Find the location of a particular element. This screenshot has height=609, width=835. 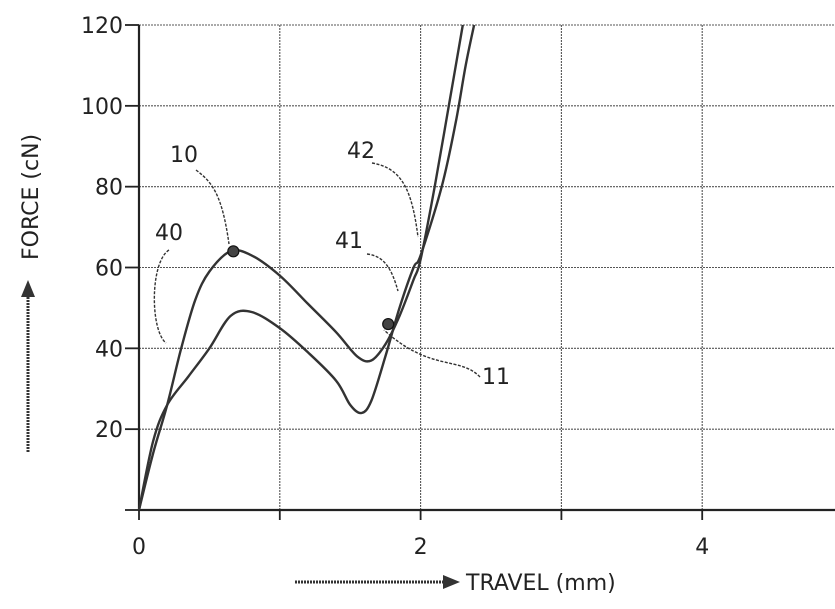

y-axis-title-group: FORCE (cN) is located at coordinates (31, 293).